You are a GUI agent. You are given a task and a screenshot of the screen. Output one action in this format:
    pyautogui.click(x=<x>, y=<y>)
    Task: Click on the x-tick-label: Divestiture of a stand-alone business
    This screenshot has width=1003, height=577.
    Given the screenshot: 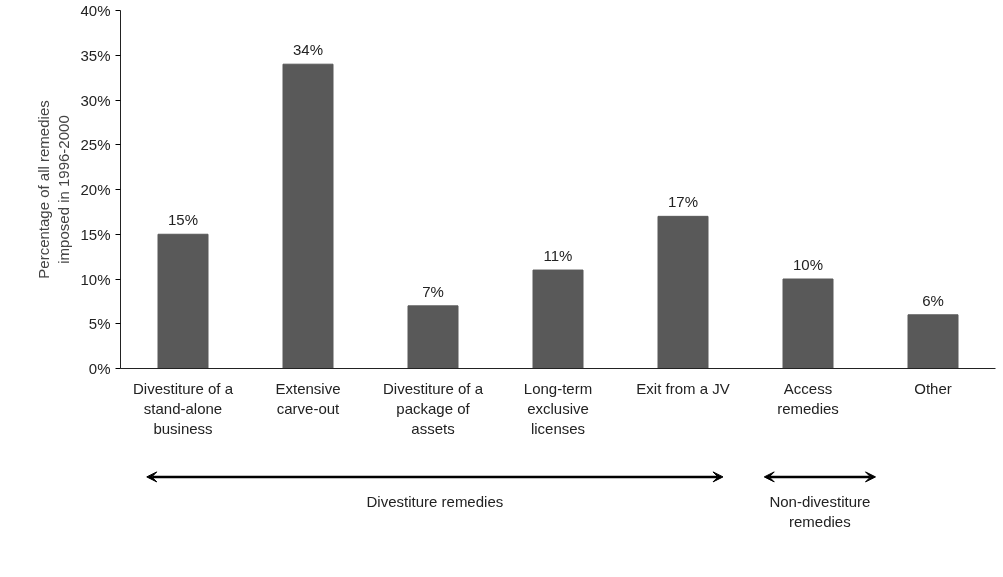 What is the action you would take?
    pyautogui.click(x=183, y=408)
    